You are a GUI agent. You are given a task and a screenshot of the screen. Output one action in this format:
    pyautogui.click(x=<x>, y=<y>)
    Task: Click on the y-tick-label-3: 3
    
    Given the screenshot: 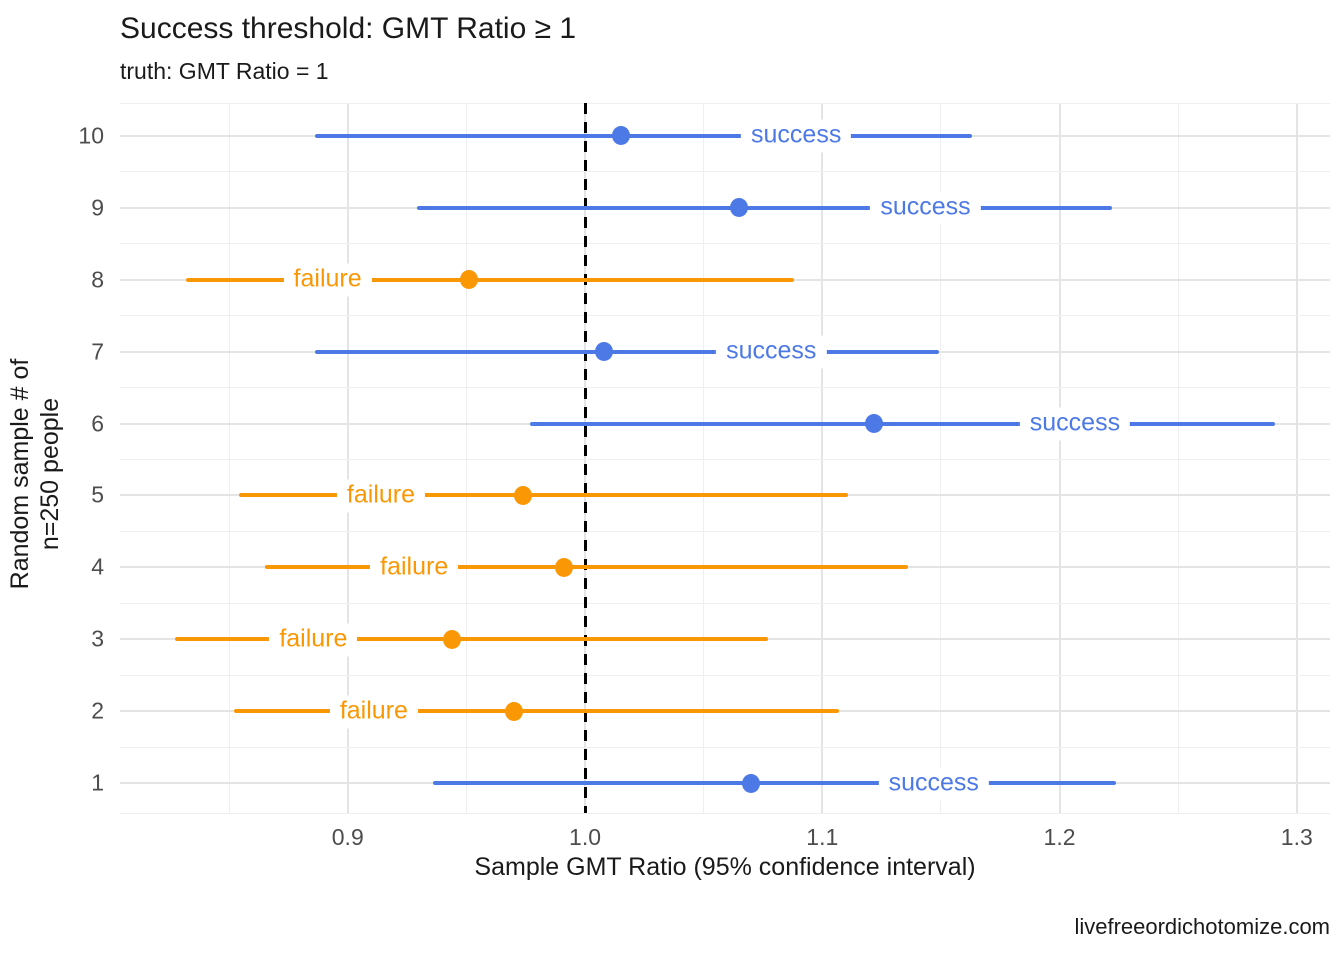 What is the action you would take?
    pyautogui.click(x=97, y=638)
    